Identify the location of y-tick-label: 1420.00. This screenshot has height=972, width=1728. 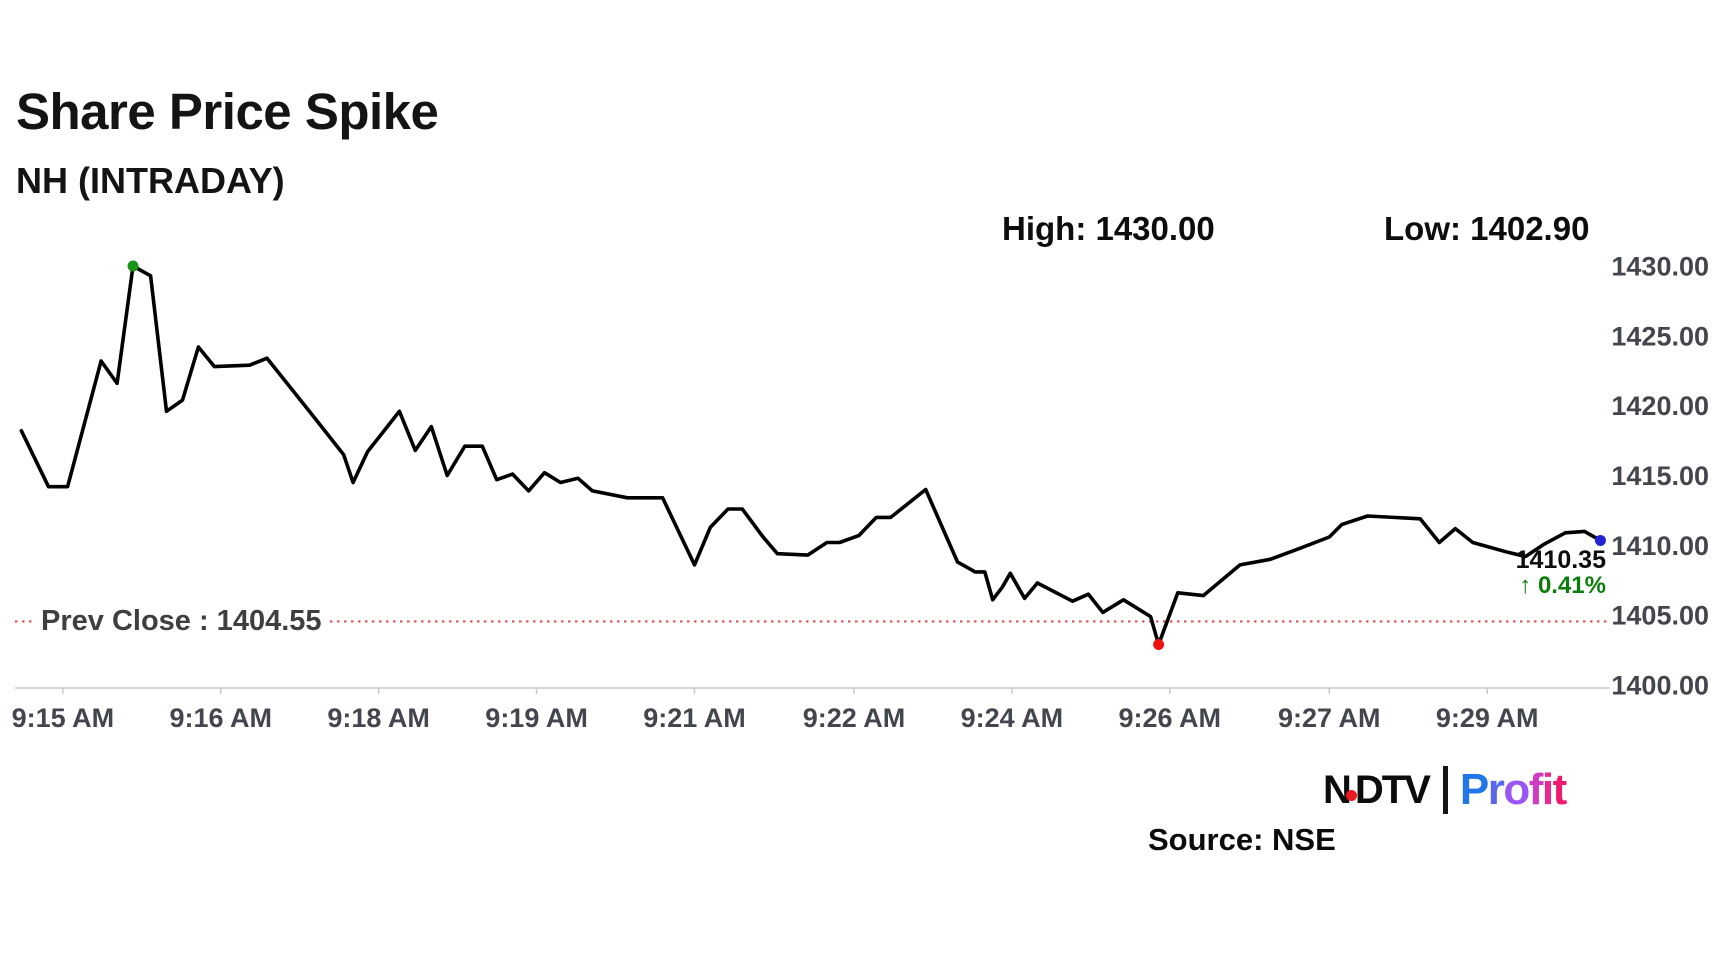
(1660, 406).